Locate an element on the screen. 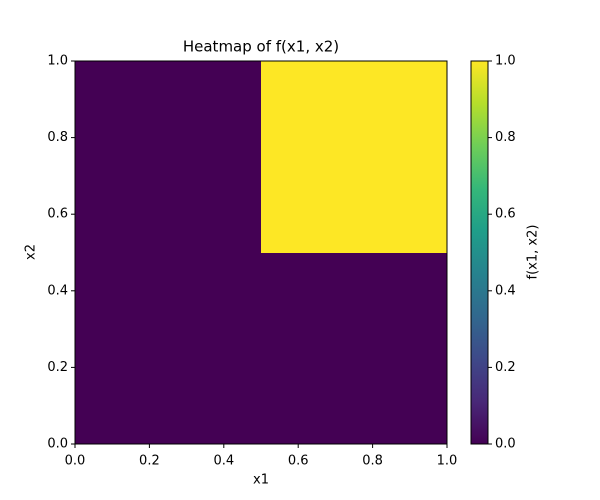  colorbar-tick-label: 0.6 is located at coordinates (505, 214).